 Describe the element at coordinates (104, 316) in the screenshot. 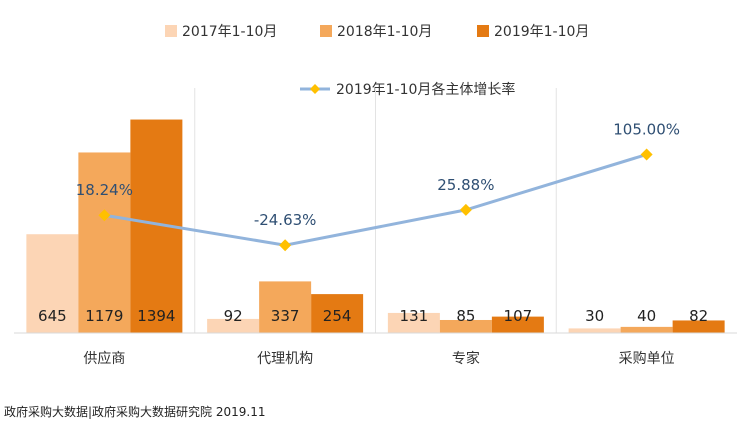

I see `bar-label-0-1: 1179` at that location.